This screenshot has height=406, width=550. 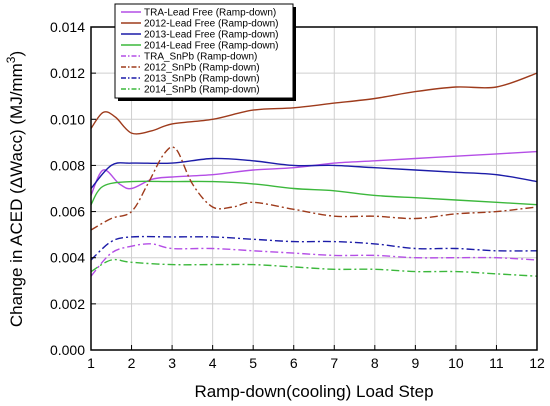 I want to click on y-tick-label: 0.006, so click(x=67, y=212).